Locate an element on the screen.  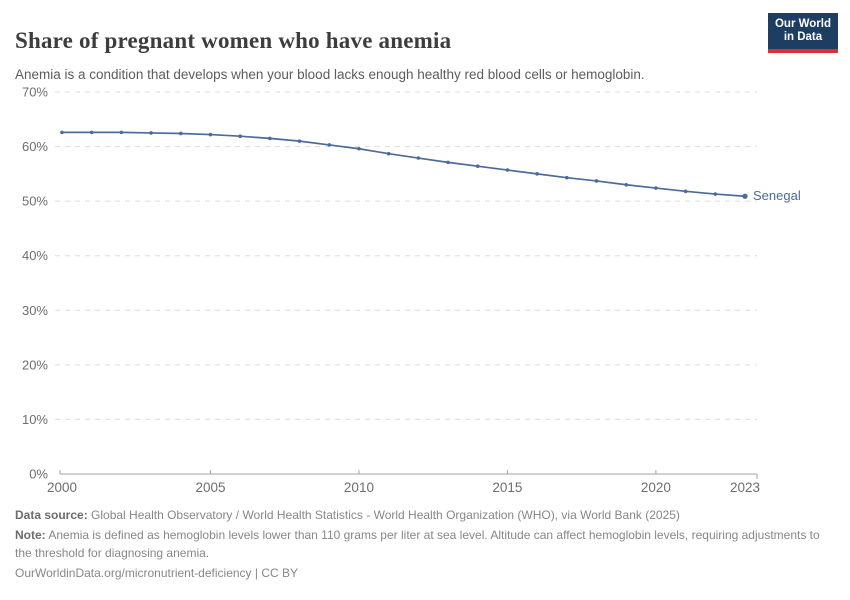
x-axis-tick-label: 2023 is located at coordinates (745, 487).